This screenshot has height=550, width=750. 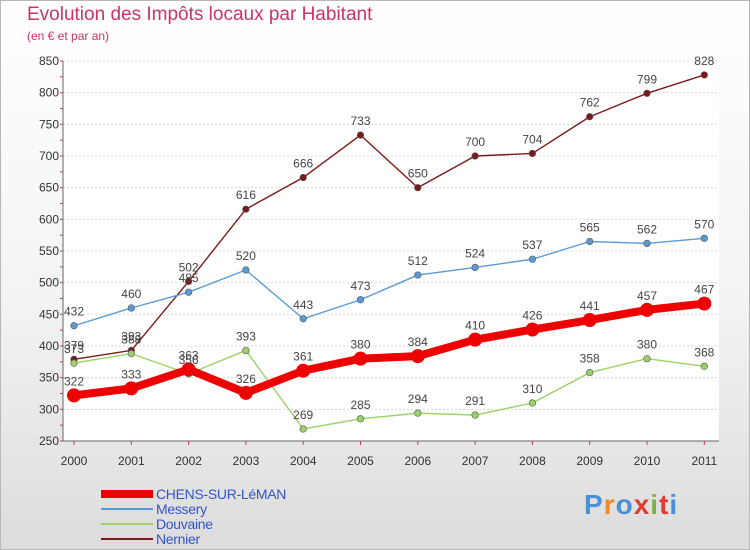 What do you see at coordinates (475, 461) in the screenshot?
I see `x-tick-label: 2007` at bounding box center [475, 461].